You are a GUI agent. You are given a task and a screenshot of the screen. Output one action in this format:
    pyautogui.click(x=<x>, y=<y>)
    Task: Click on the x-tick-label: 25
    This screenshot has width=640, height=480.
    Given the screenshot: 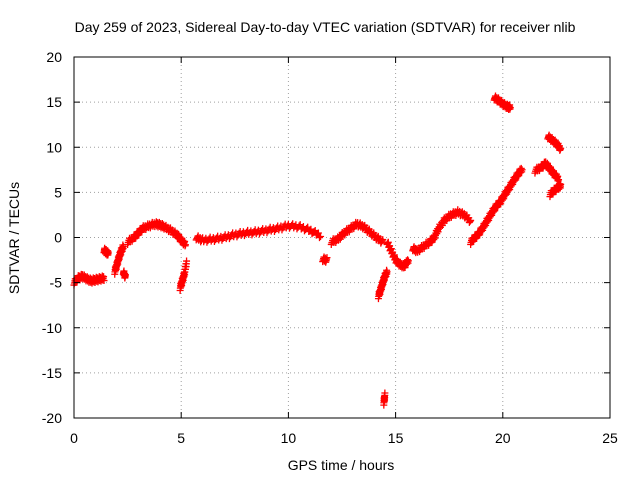 What is the action you would take?
    pyautogui.click(x=610, y=438)
    